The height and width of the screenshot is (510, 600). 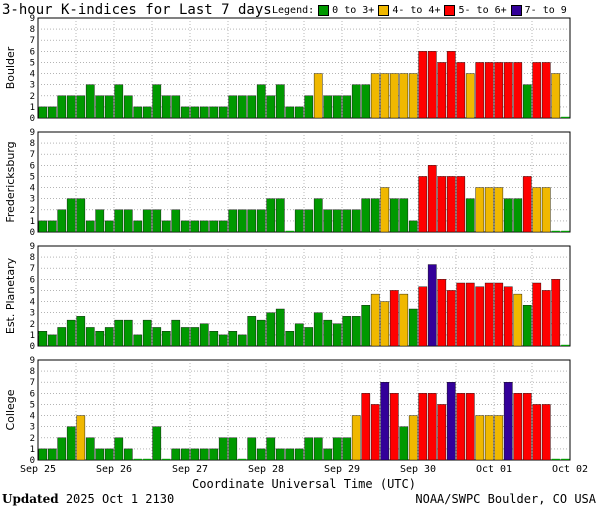 What do you see at coordinates (88, 499) in the screenshot?
I see `update-timestamp: Updated 2025 Oct 1 2130` at bounding box center [88, 499].